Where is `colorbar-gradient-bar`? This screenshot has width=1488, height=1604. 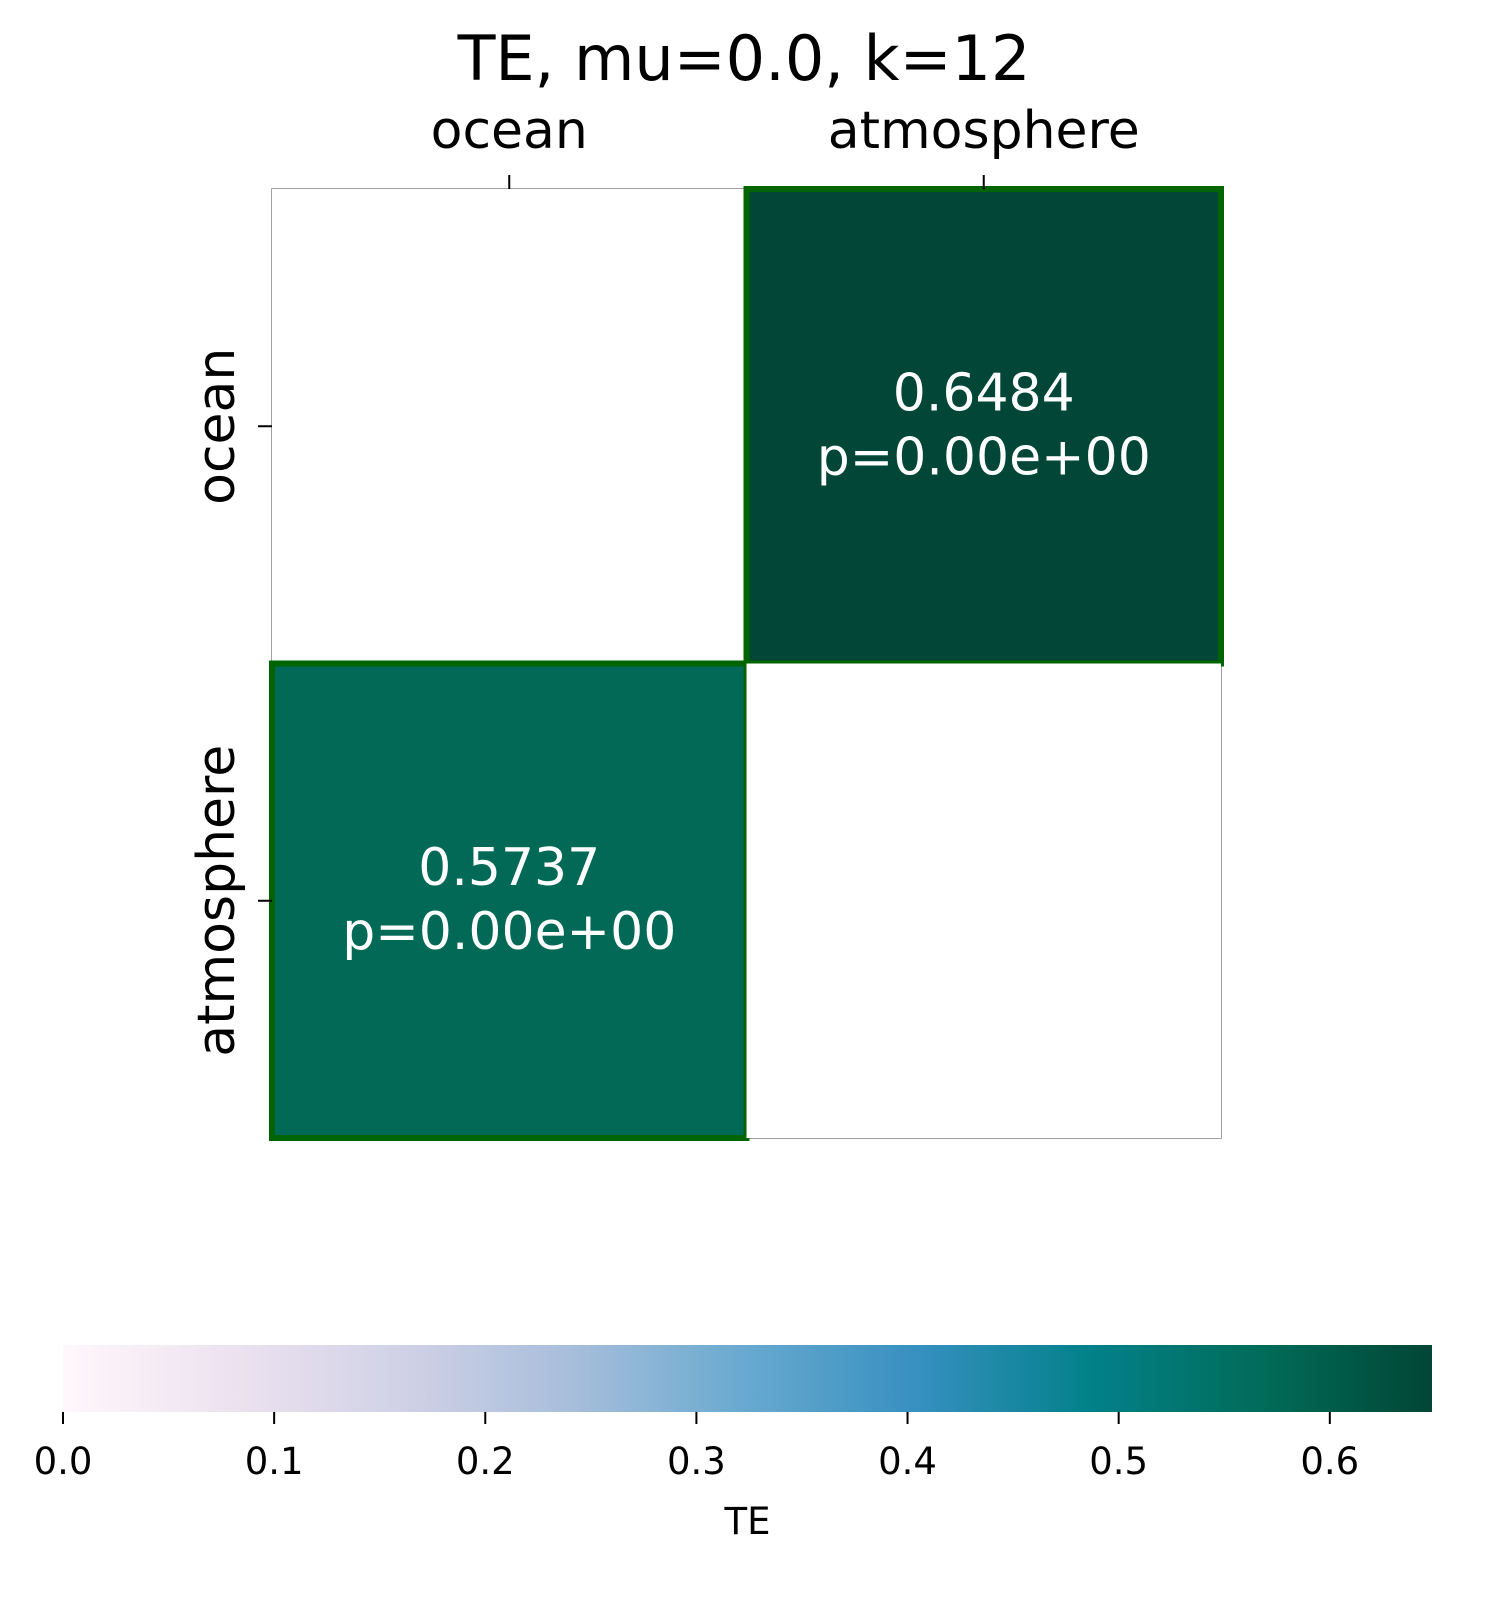 colorbar-gradient-bar is located at coordinates (747, 1378).